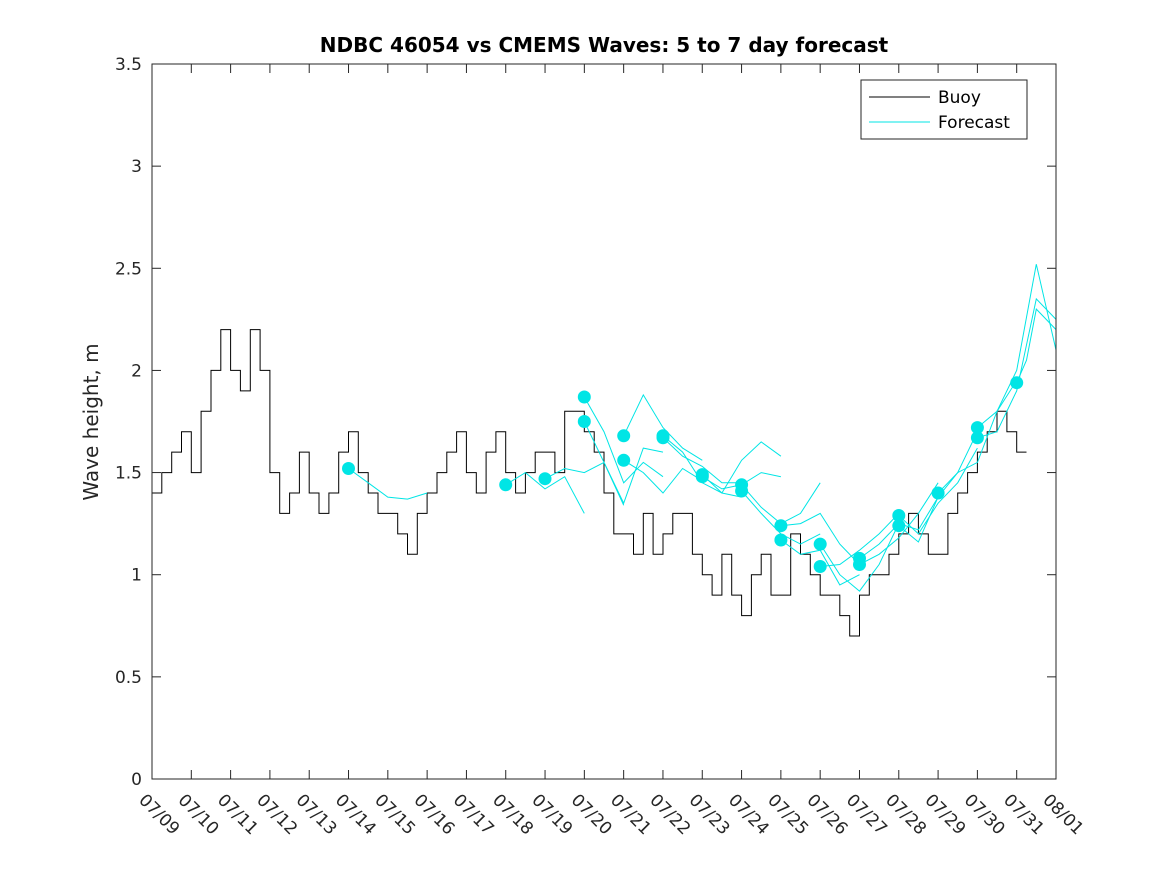  Describe the element at coordinates (959, 98) in the screenshot. I see `legend-buoy-label: Buoy` at that location.